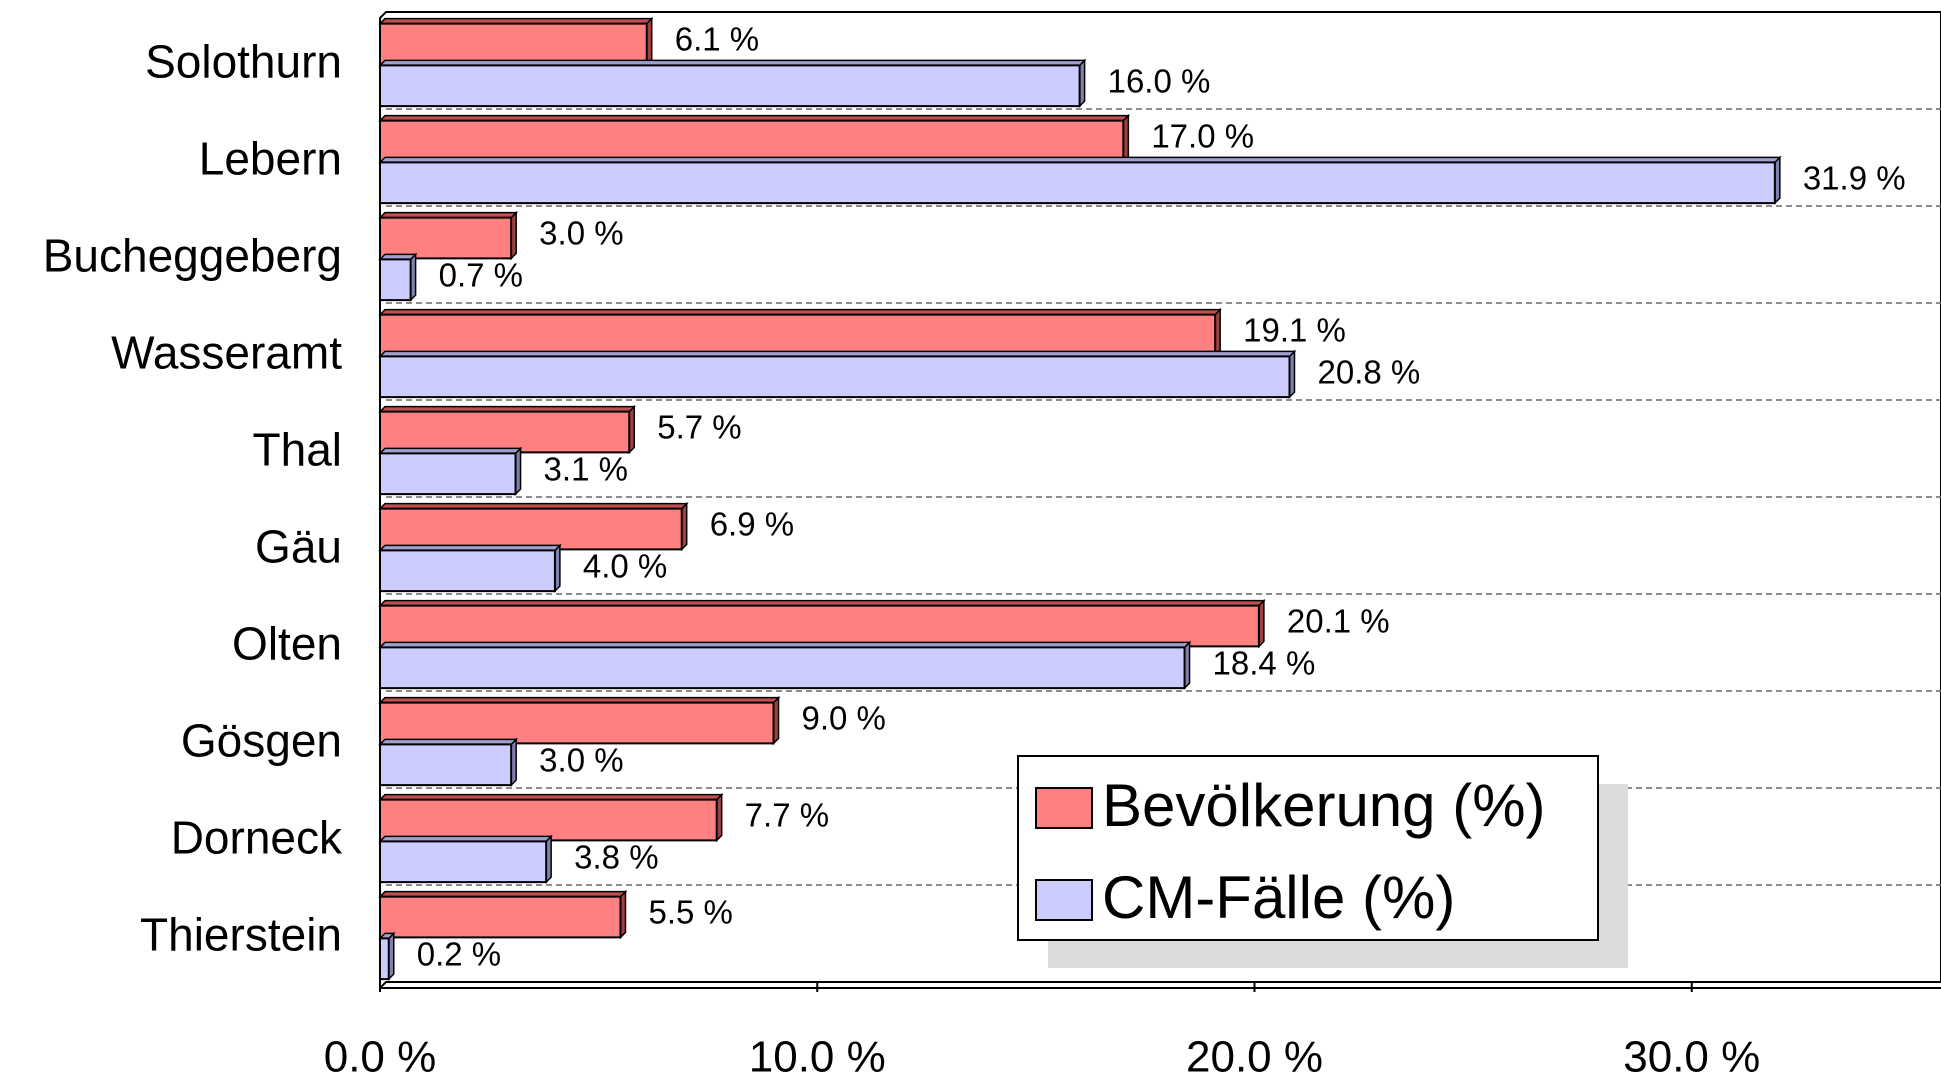 This screenshot has width=1941, height=1080. Describe the element at coordinates (1338, 621) in the screenshot. I see `value-label: 20.1 %` at that location.